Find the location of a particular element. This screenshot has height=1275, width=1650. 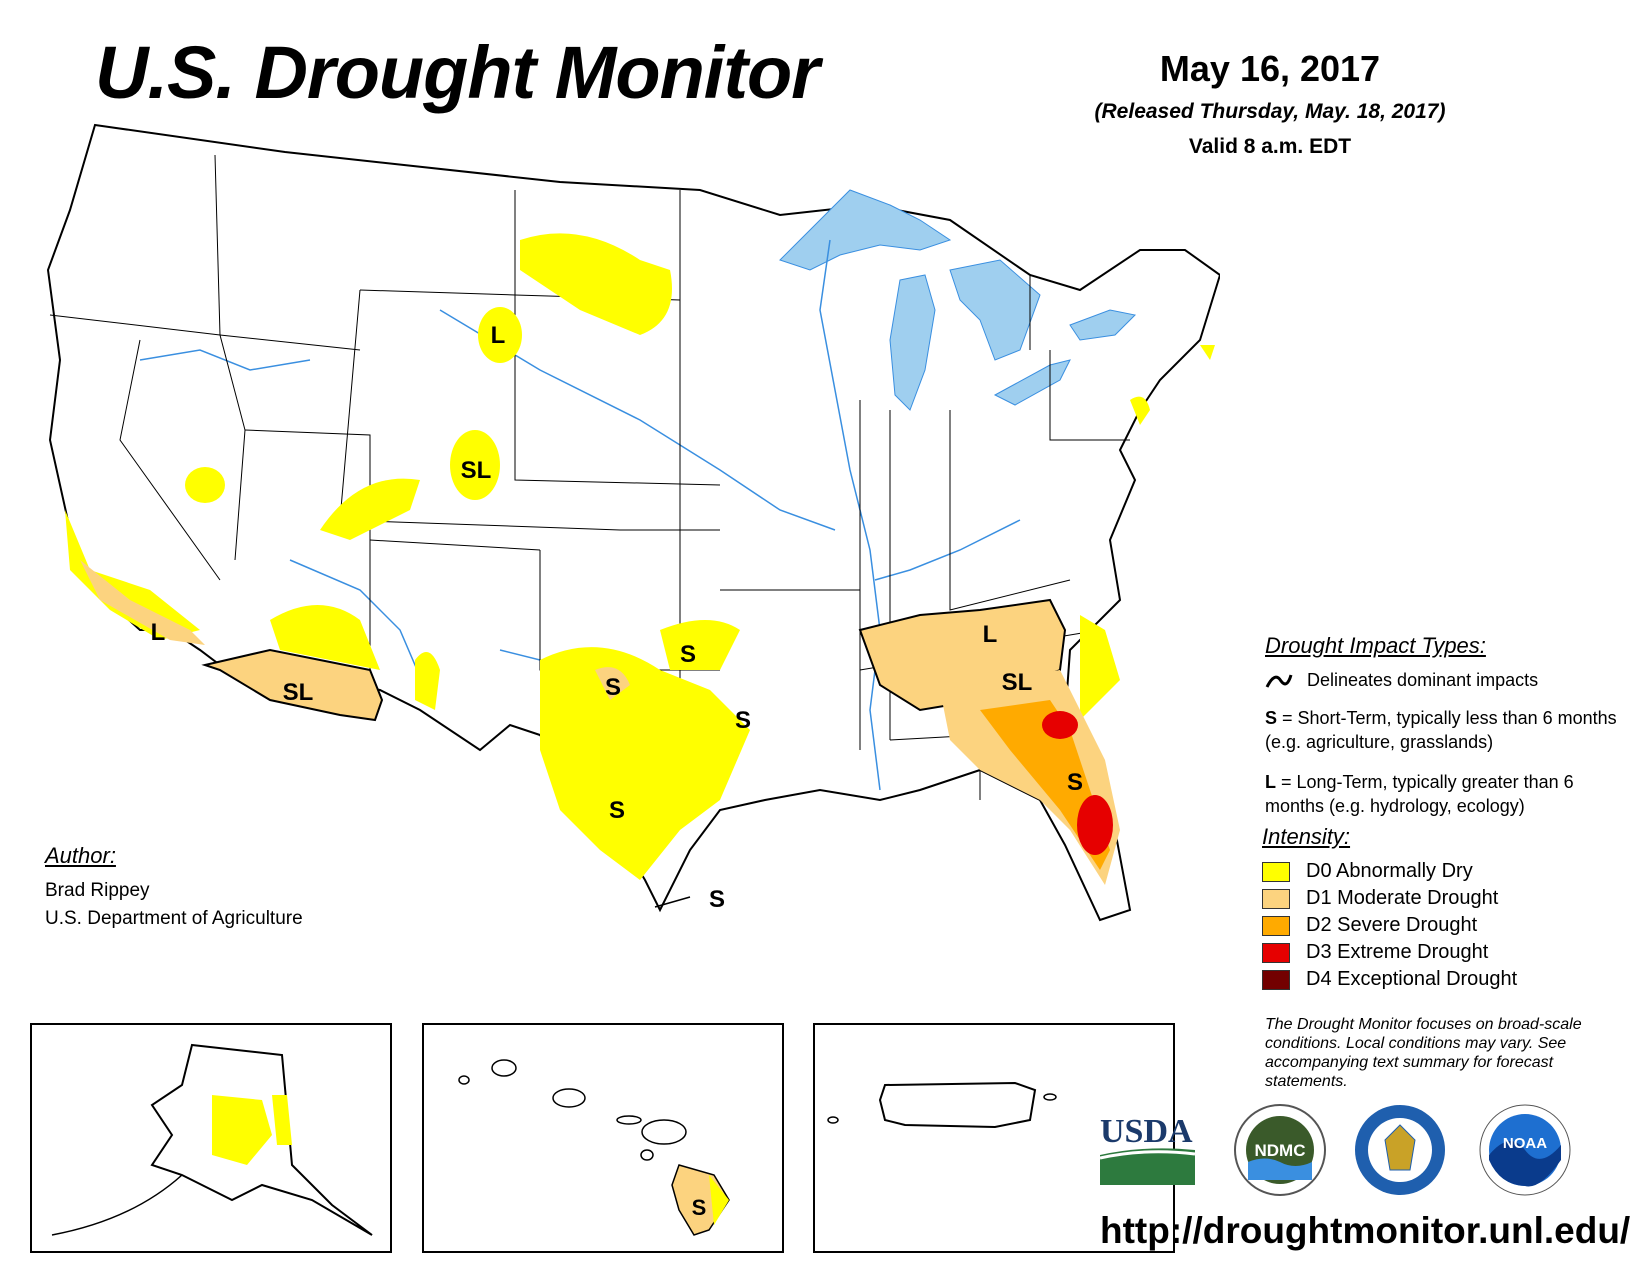

intensity-label: D3 Extreme Drought is located at coordinates (1397, 952).